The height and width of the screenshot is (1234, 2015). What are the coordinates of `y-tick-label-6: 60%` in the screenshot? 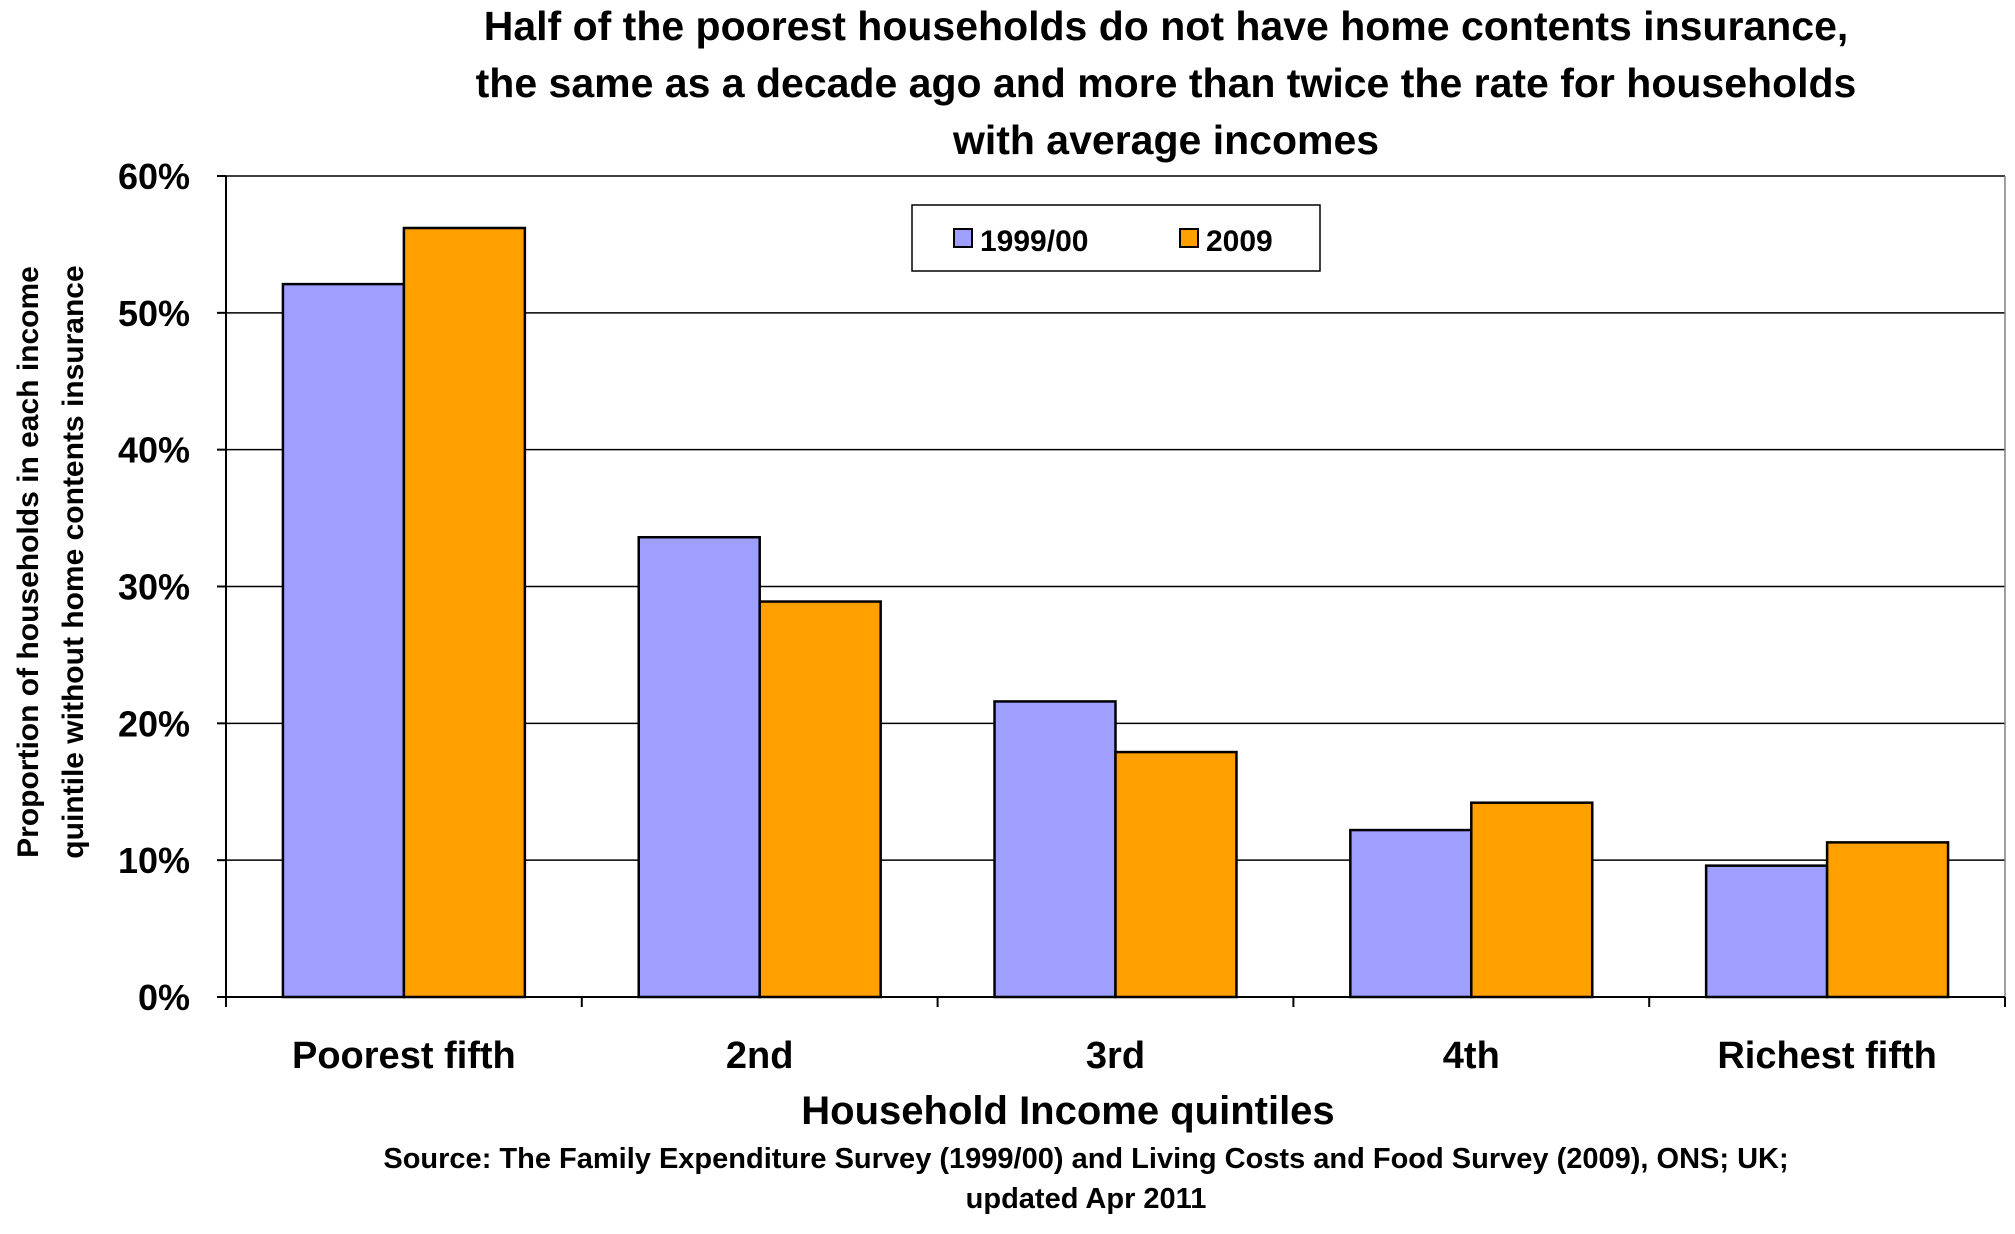 It's located at (154, 176).